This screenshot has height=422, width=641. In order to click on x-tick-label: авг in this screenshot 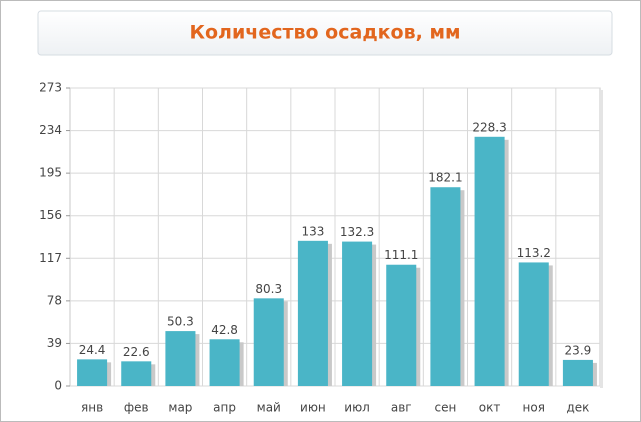, I will do `click(401, 408)`.